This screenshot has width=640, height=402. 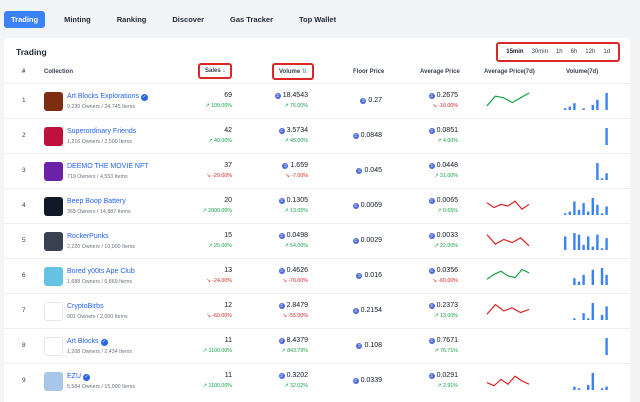 I want to click on volume-change: ↗ 76.00%, so click(x=296, y=106).